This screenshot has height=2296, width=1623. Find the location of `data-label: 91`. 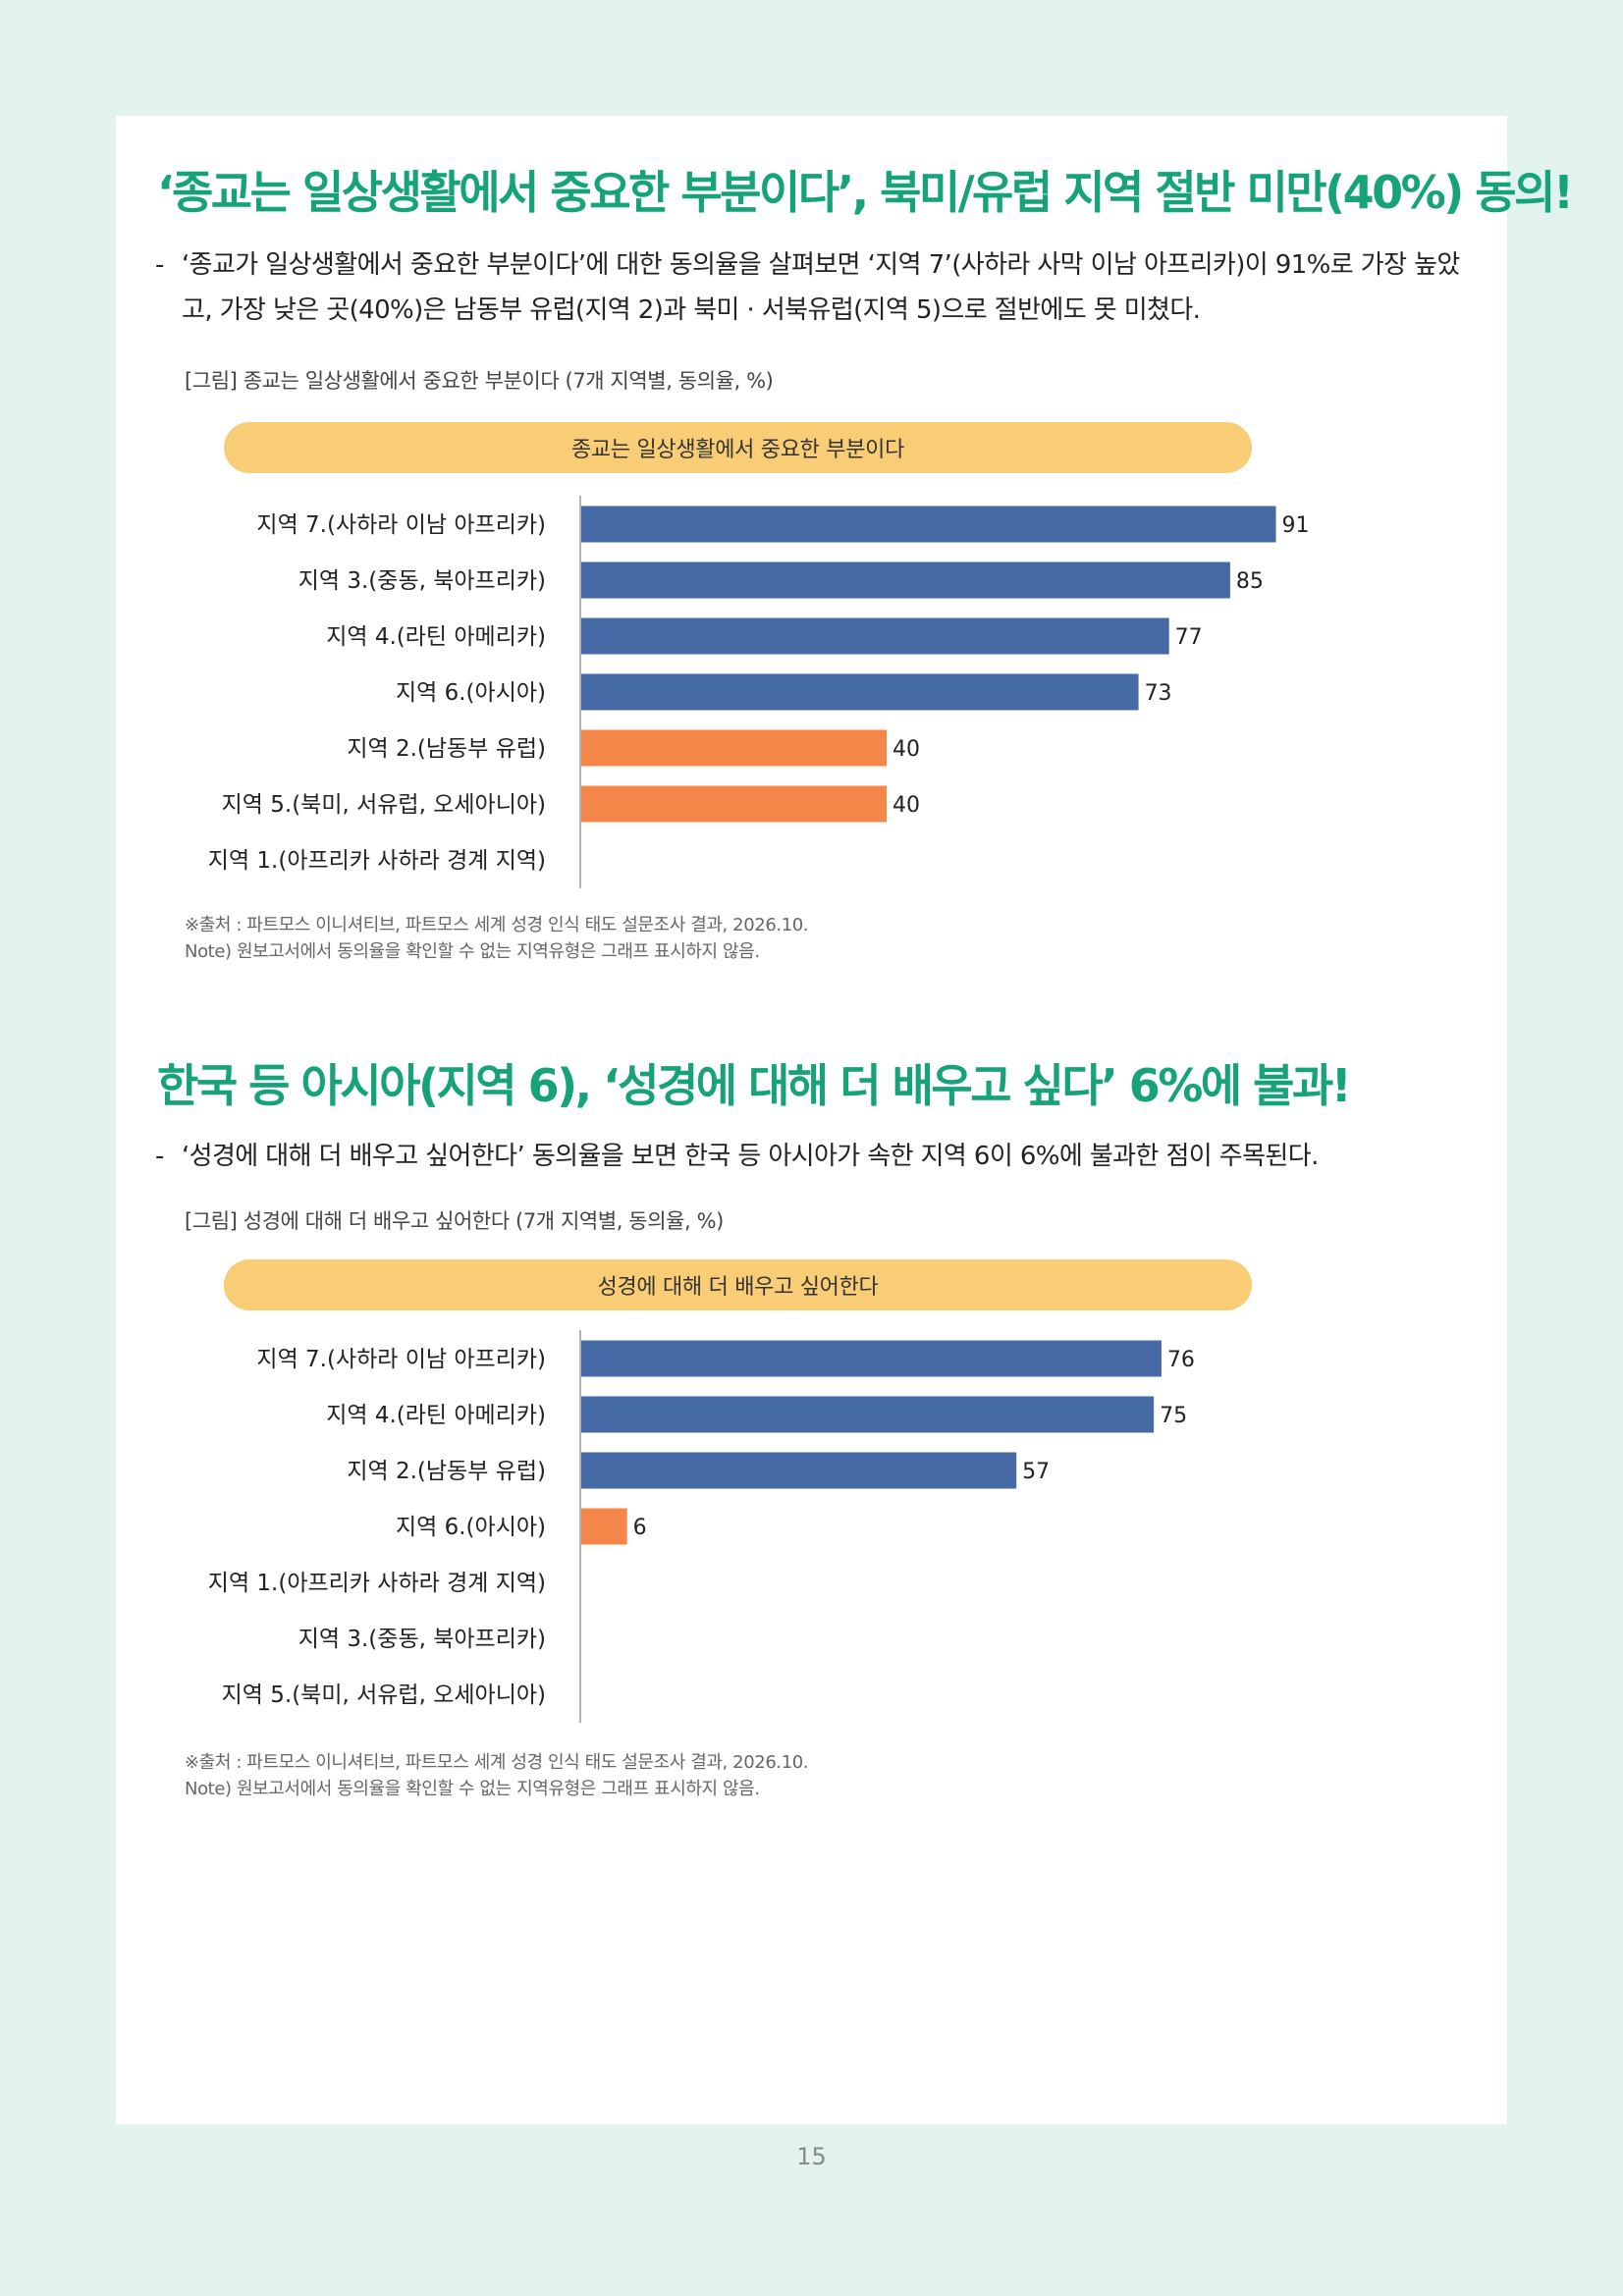

data-label: 91 is located at coordinates (1296, 525).